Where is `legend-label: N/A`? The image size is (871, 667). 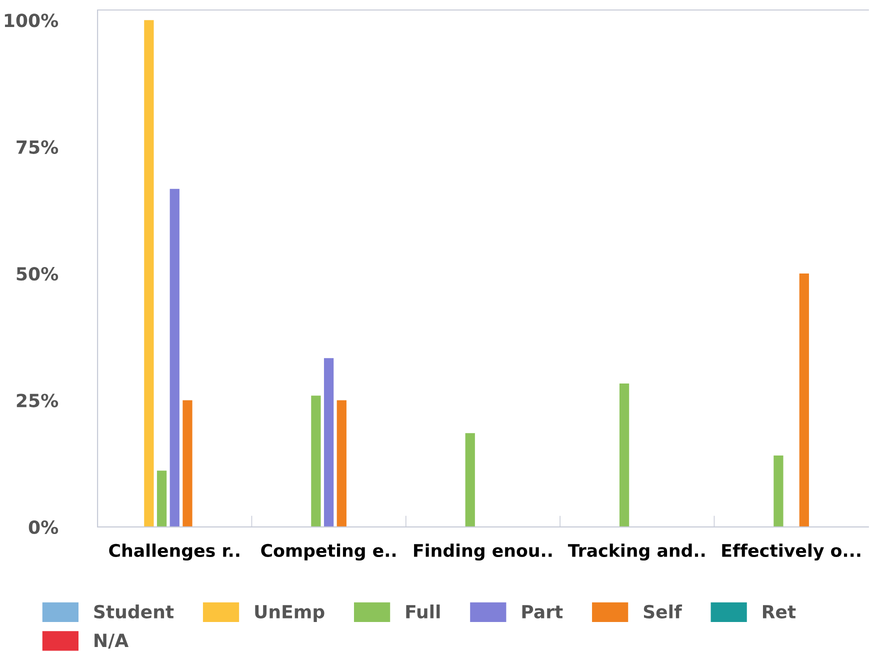
legend-label: N/A is located at coordinates (111, 641).